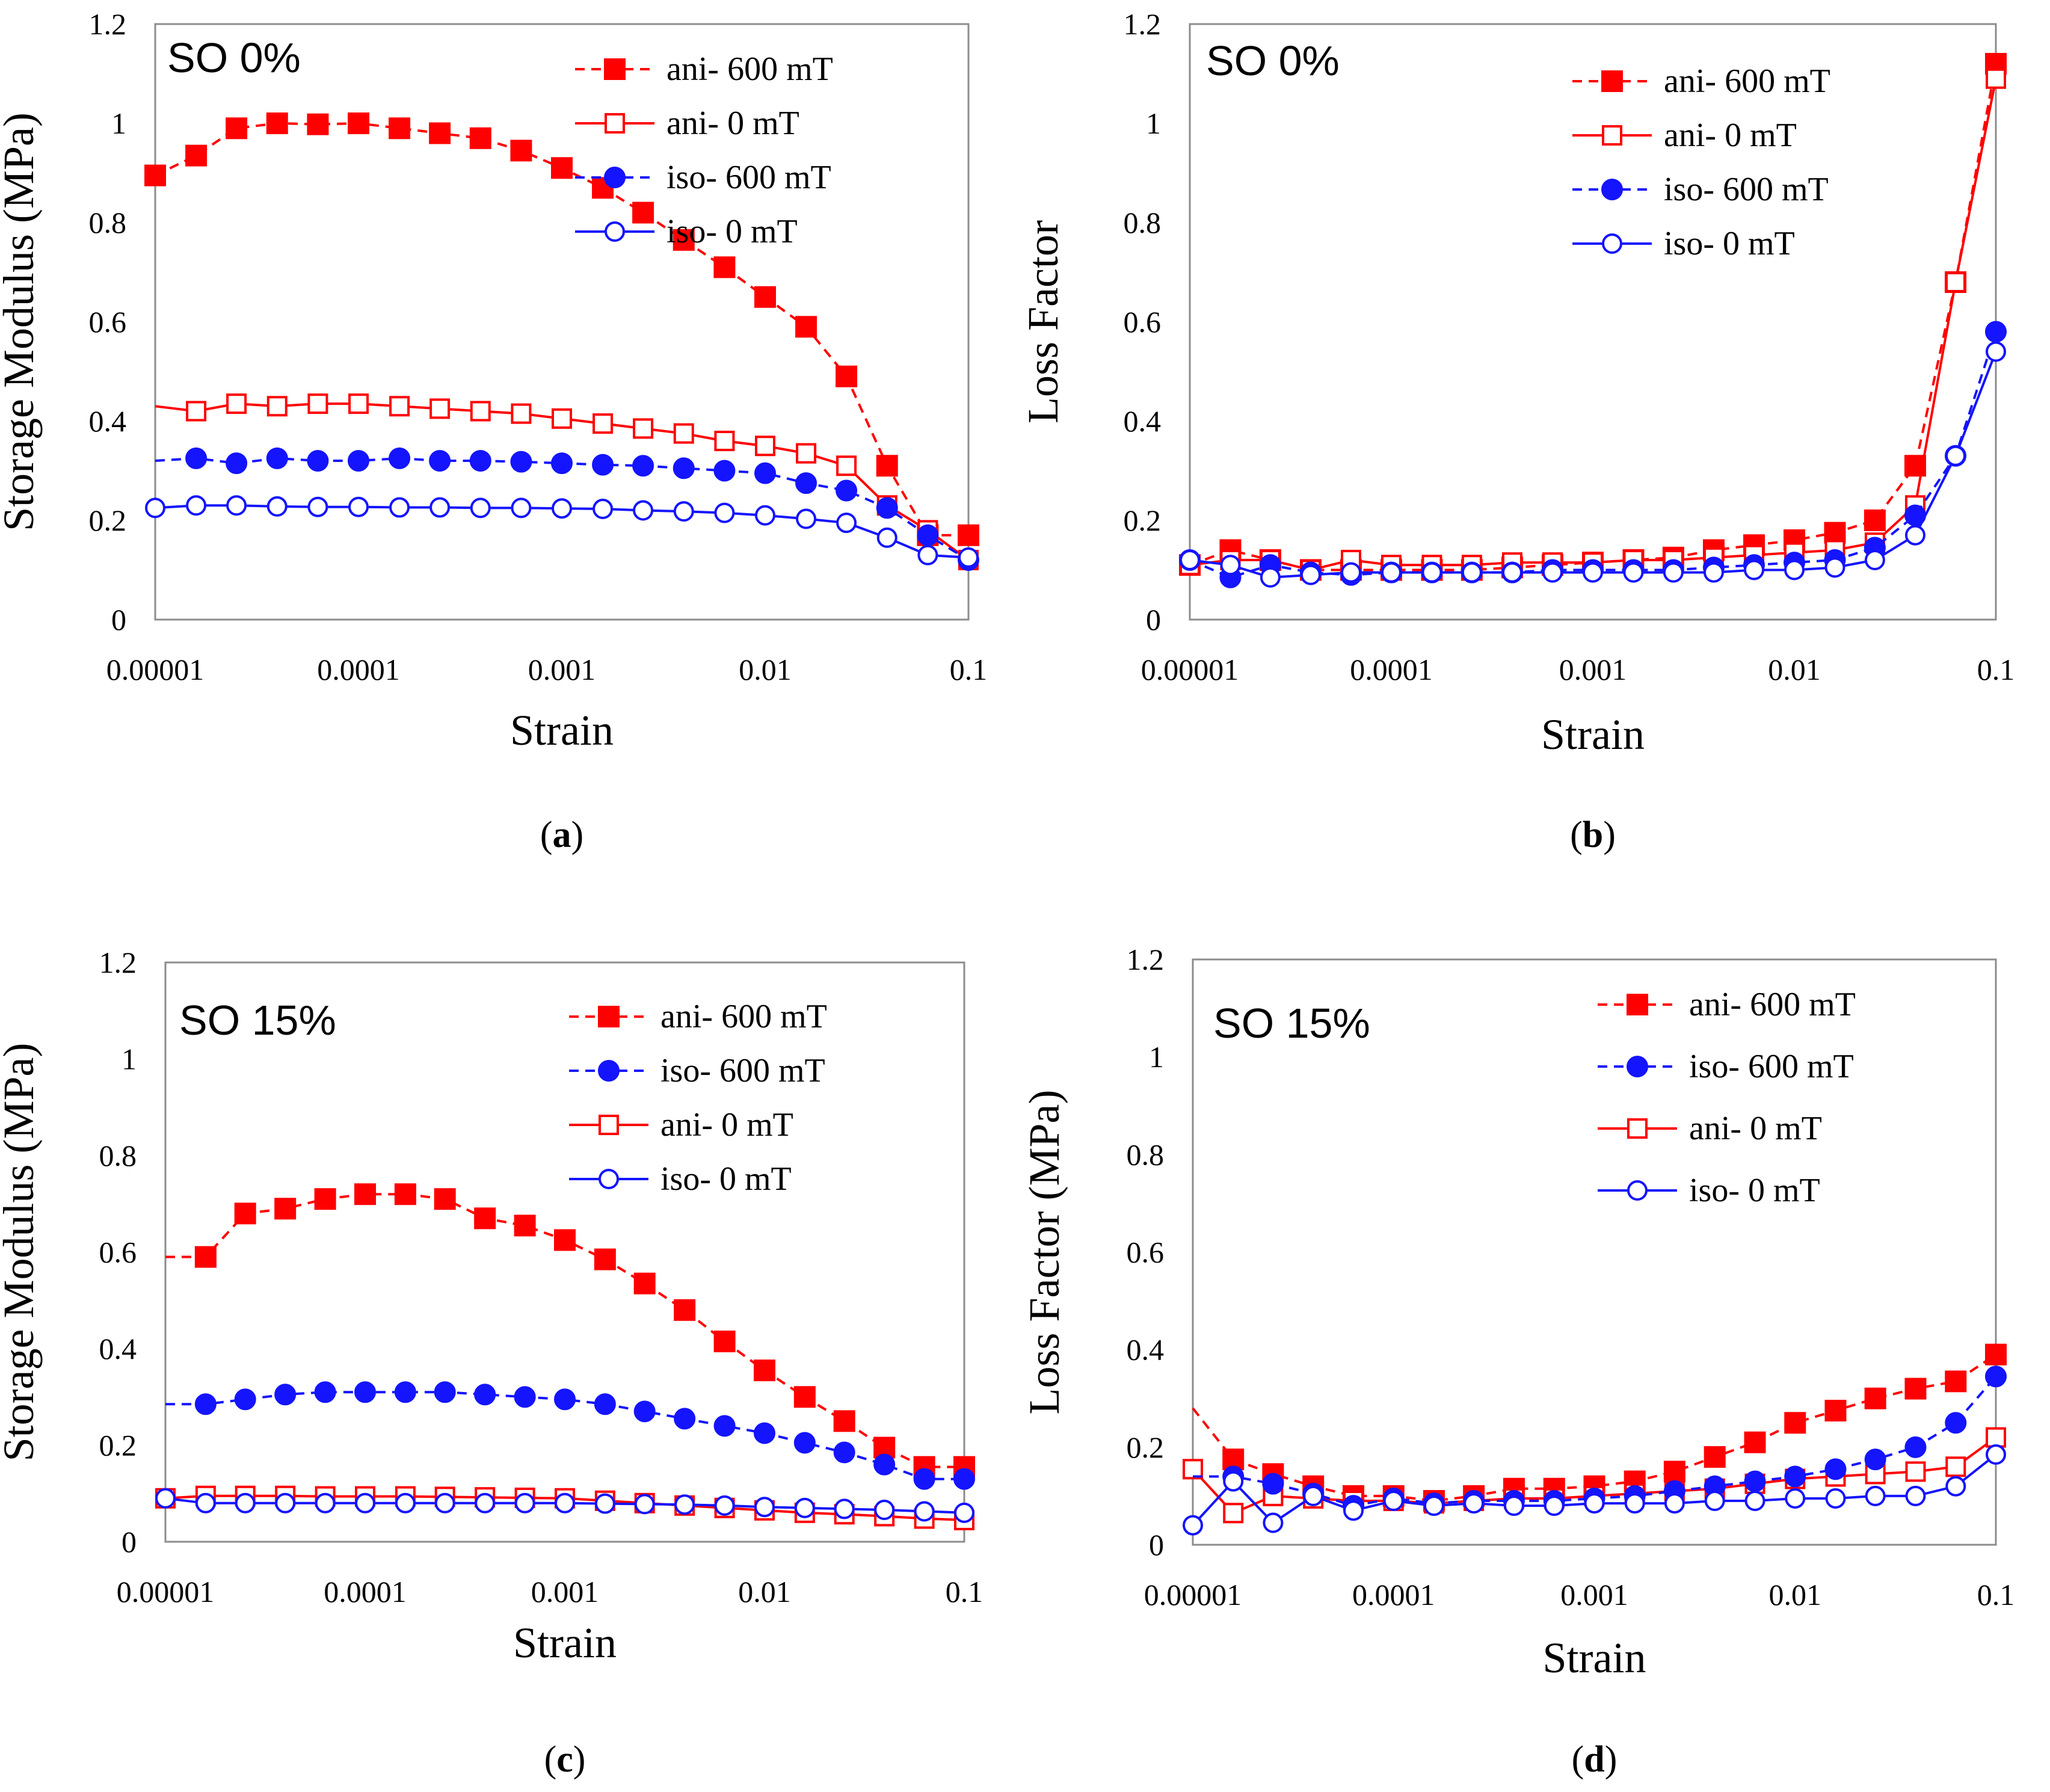 This screenshot has height=1792, width=2050. What do you see at coordinates (1727, 1097) in the screenshot?
I see `legend: ani- 600 mT iso- 600 mT ani- 0 mT iso- 0 mT` at bounding box center [1727, 1097].